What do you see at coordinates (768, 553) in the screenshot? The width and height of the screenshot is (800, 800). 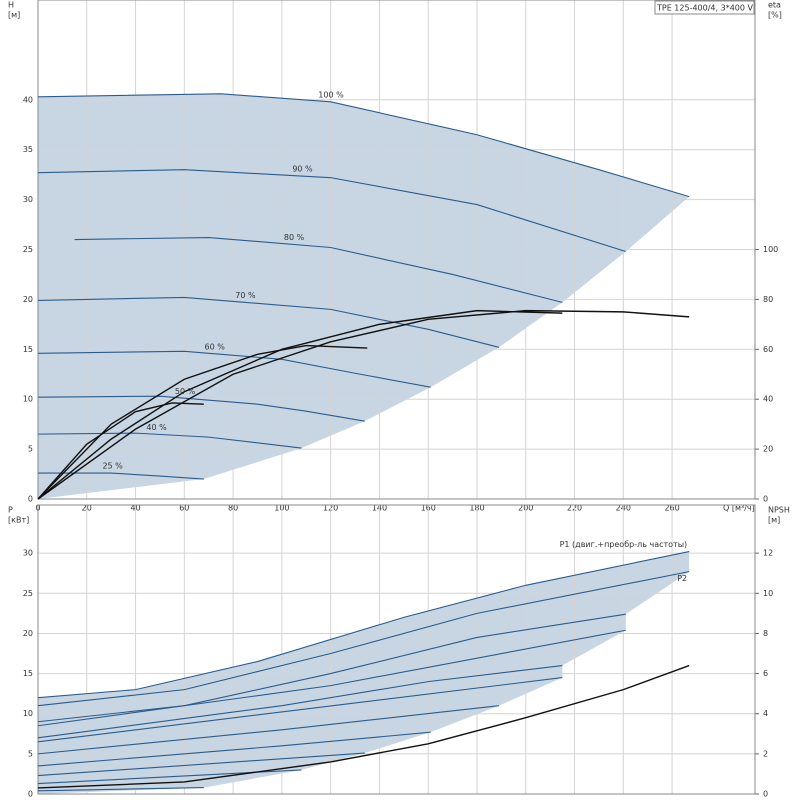 I see `y2-tick-label: 12` at bounding box center [768, 553].